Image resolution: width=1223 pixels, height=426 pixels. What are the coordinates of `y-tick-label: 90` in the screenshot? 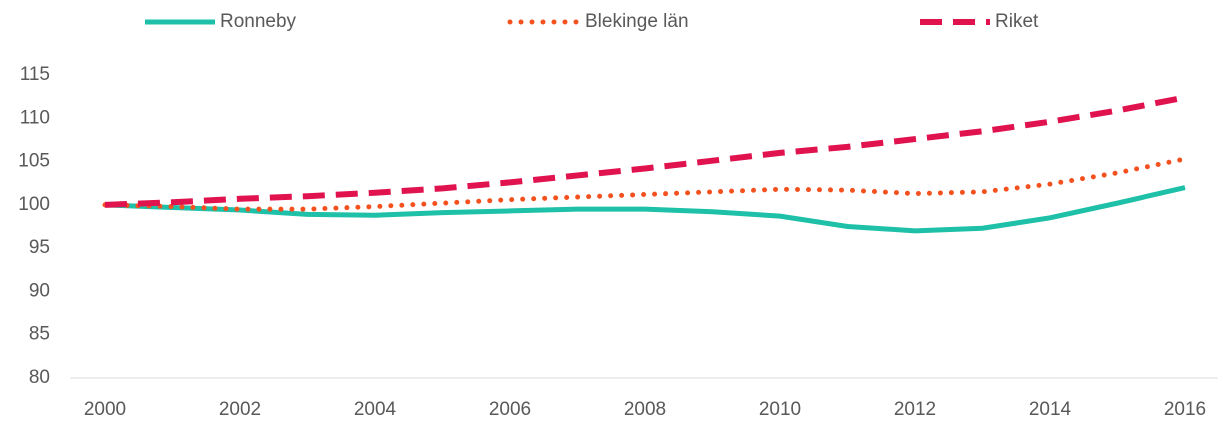 It's located at (39, 290).